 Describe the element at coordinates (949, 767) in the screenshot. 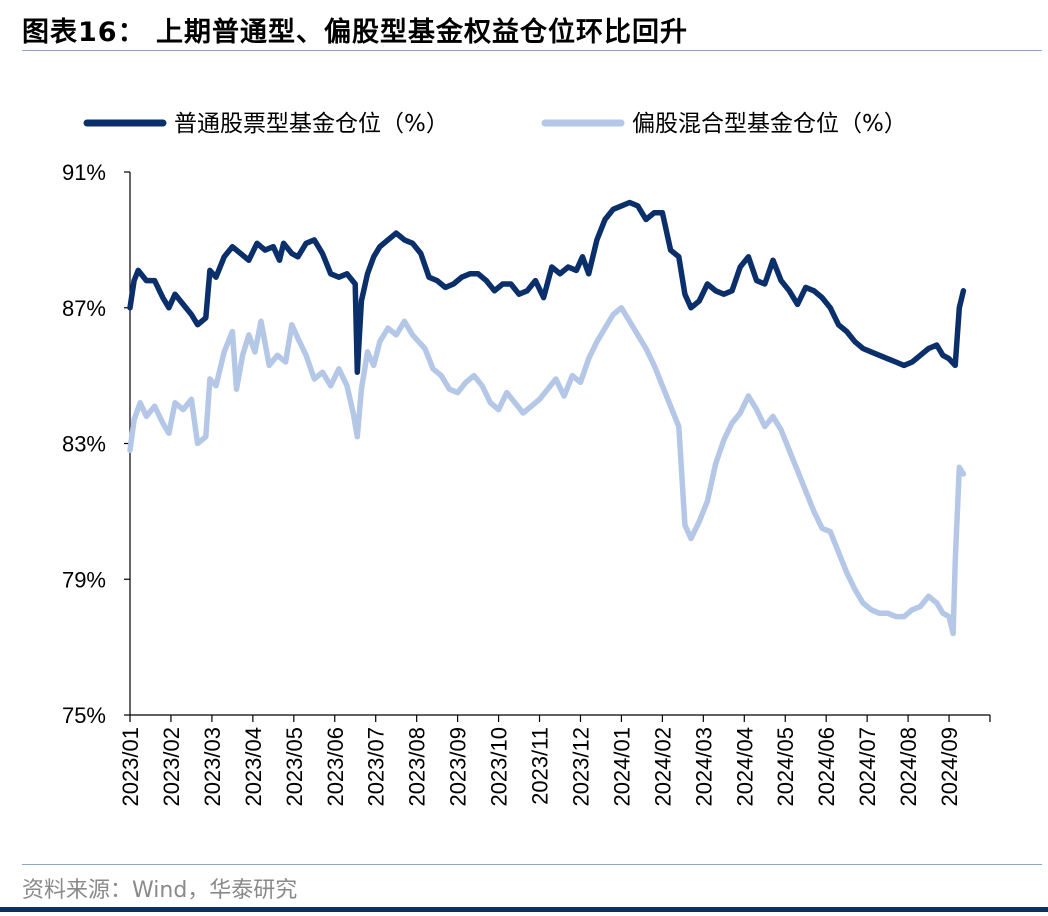

I see `x-tick-label: 2024/09` at that location.